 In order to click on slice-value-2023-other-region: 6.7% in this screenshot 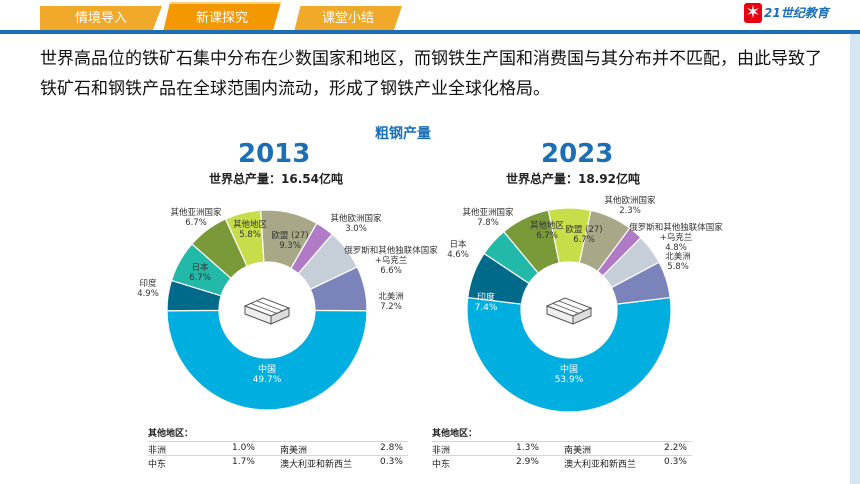, I will do `click(547, 236)`.